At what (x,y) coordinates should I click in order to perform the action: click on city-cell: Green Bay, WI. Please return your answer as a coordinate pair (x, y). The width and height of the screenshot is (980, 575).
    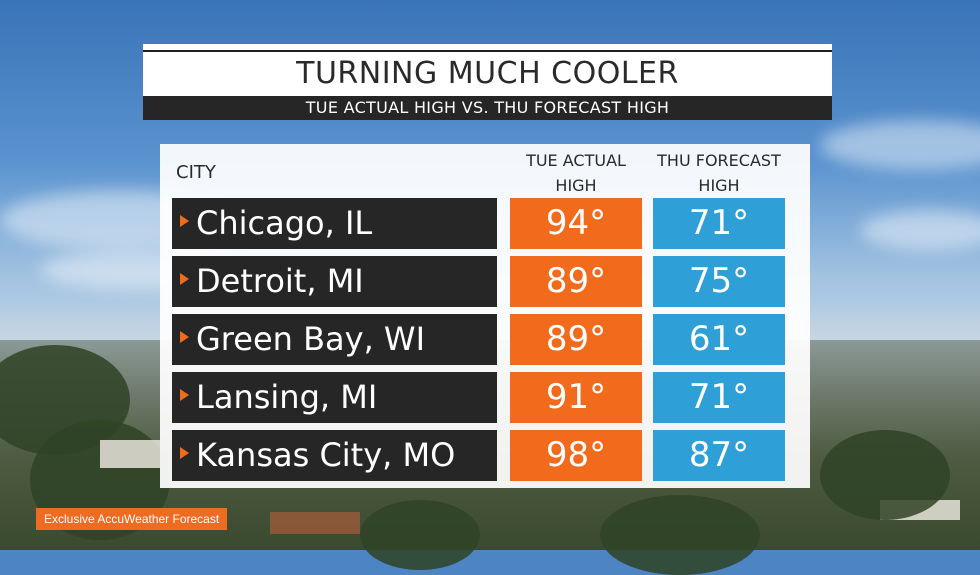
    Looking at the image, I should click on (334, 339).